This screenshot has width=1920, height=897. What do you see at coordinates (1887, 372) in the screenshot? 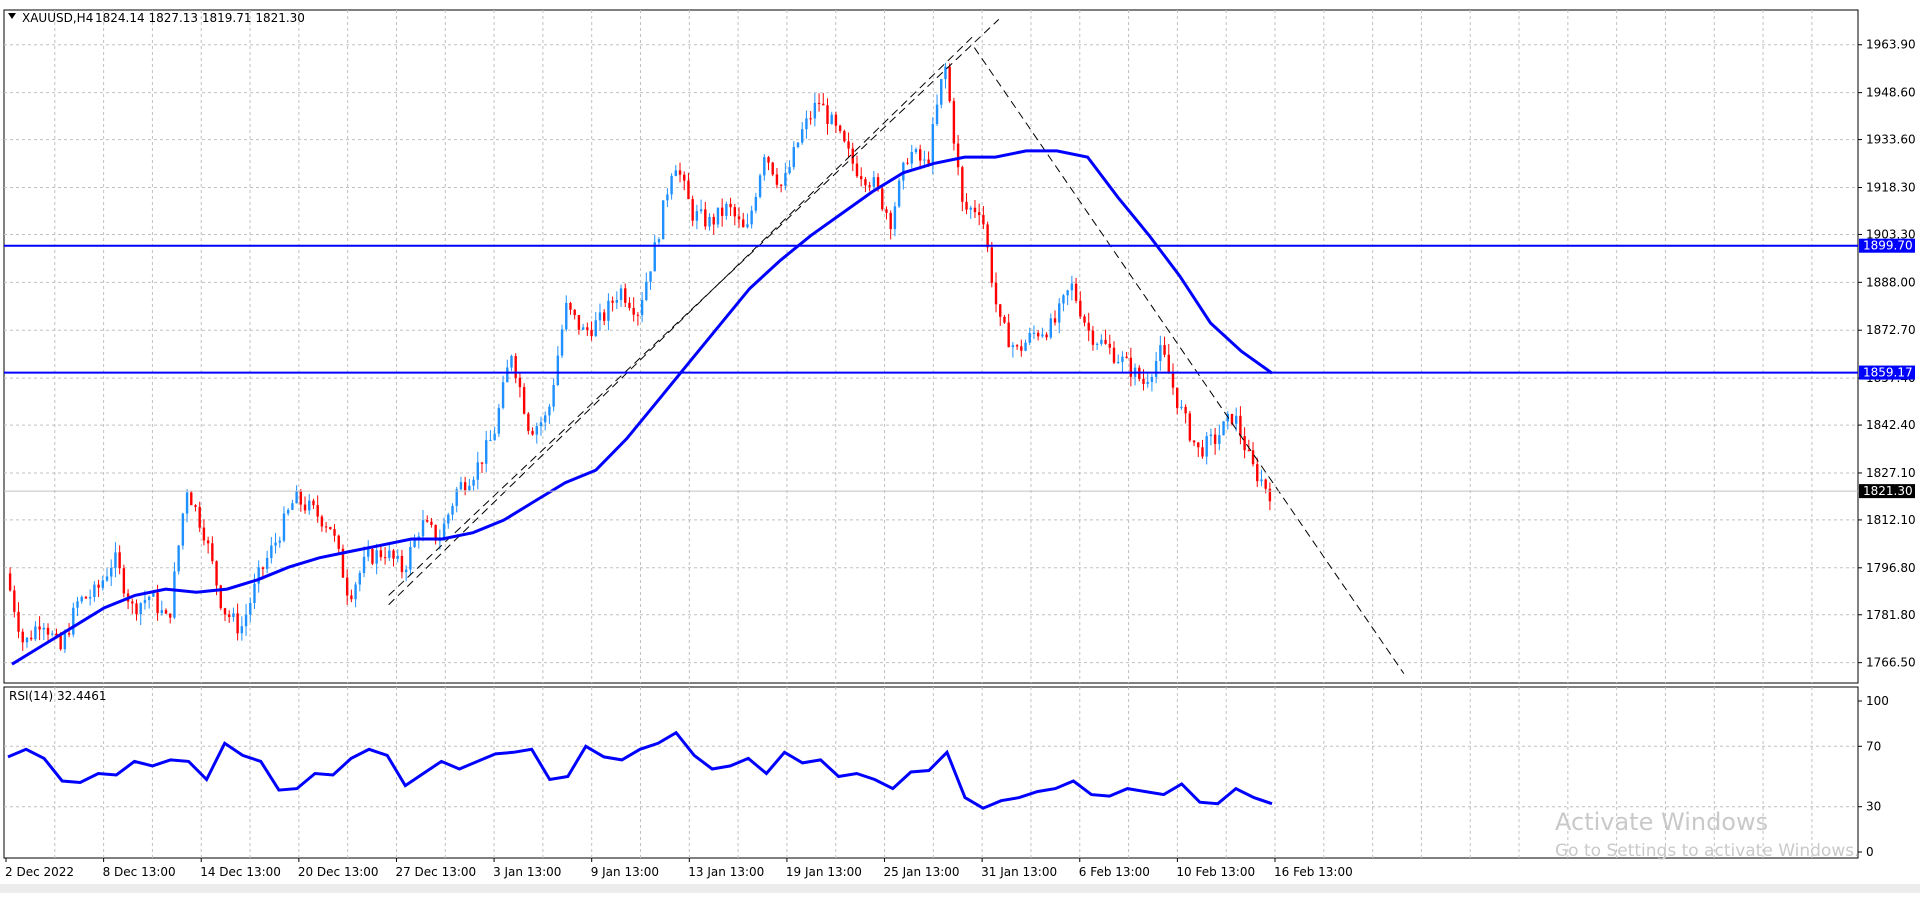
I see `level-price-tag` at bounding box center [1887, 372].